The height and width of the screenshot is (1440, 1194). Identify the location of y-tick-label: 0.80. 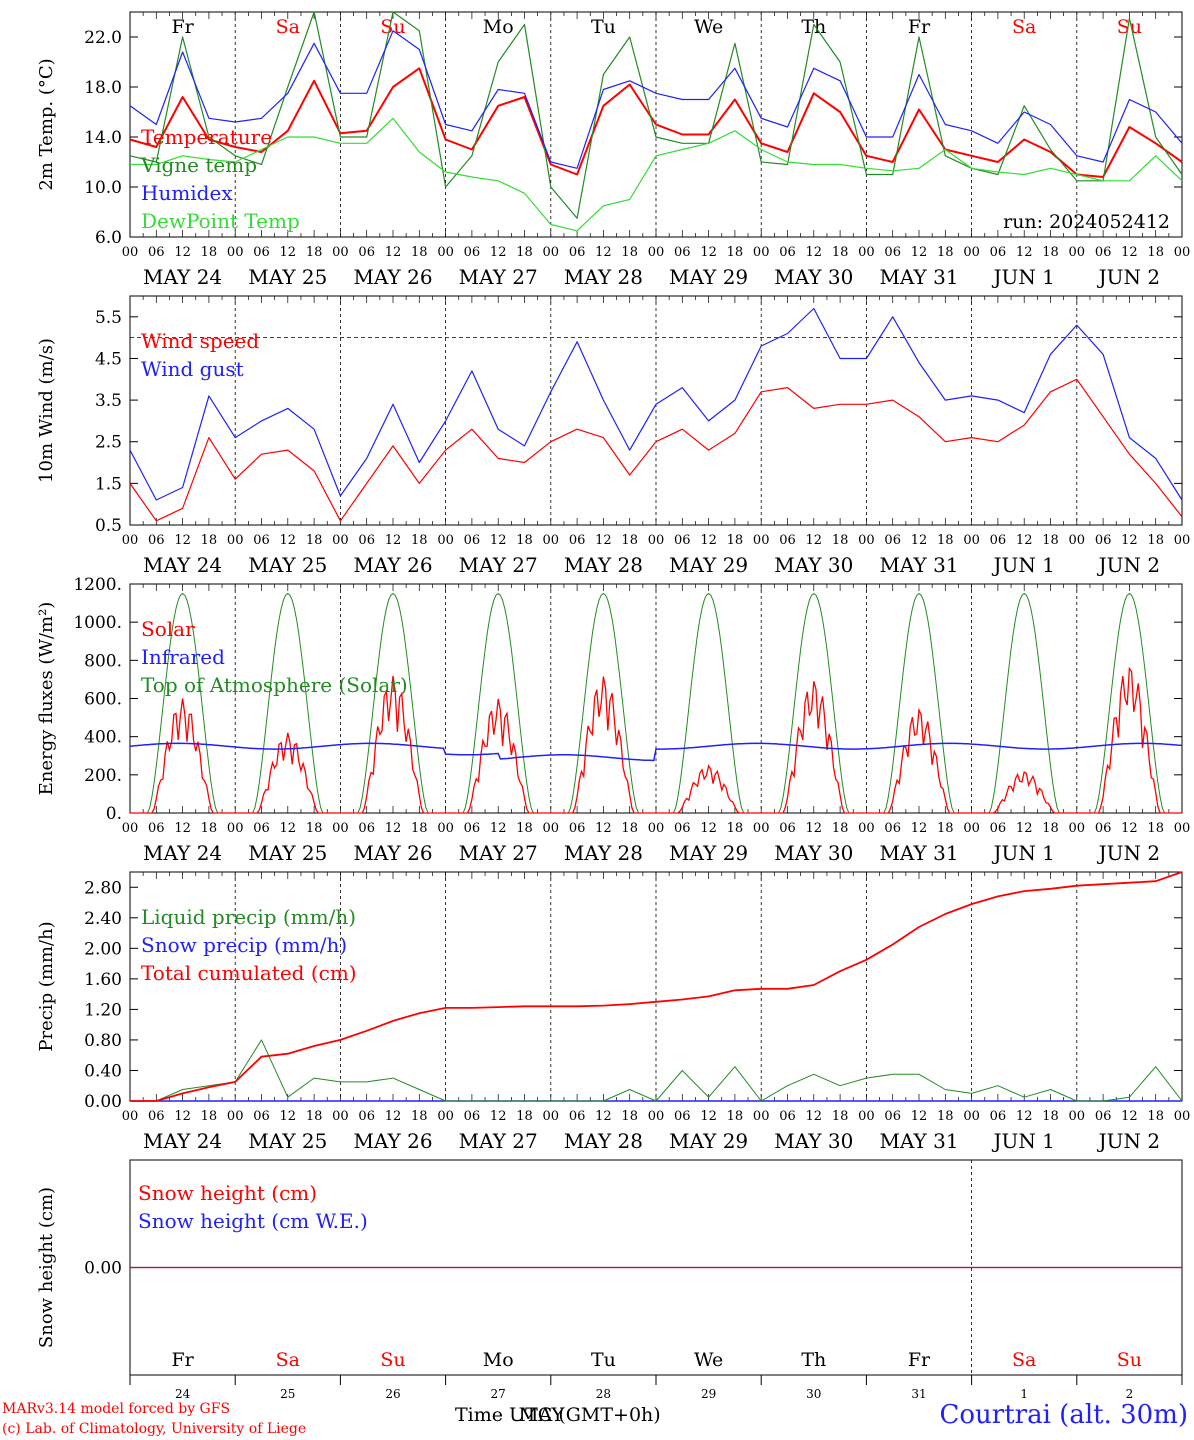
(103, 1041).